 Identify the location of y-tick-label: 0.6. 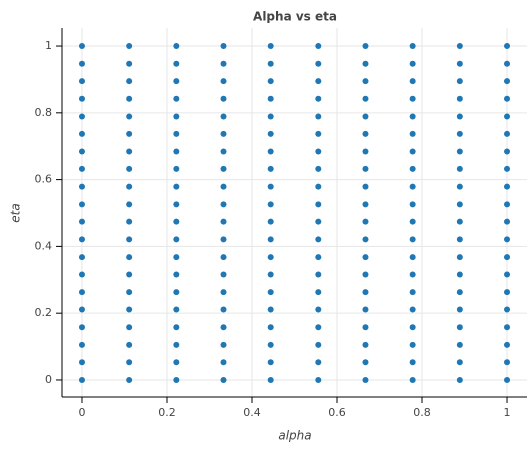
(44, 179).